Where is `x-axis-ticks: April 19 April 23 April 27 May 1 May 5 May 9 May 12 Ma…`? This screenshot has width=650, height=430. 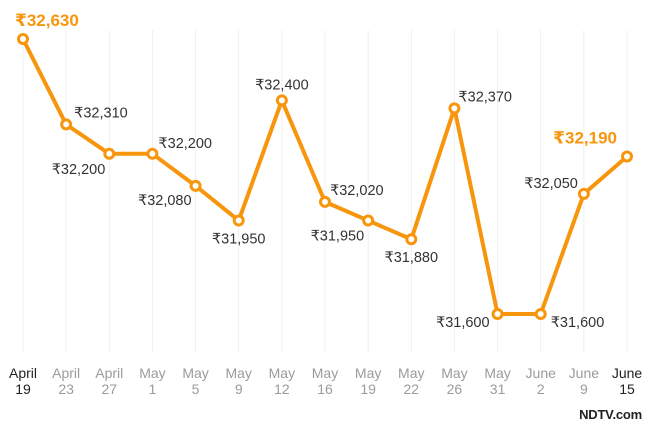
x-axis-ticks: April 19 April 23 April 27 May 1 May 5 May 9 May 12 Ma… is located at coordinates (325, 381).